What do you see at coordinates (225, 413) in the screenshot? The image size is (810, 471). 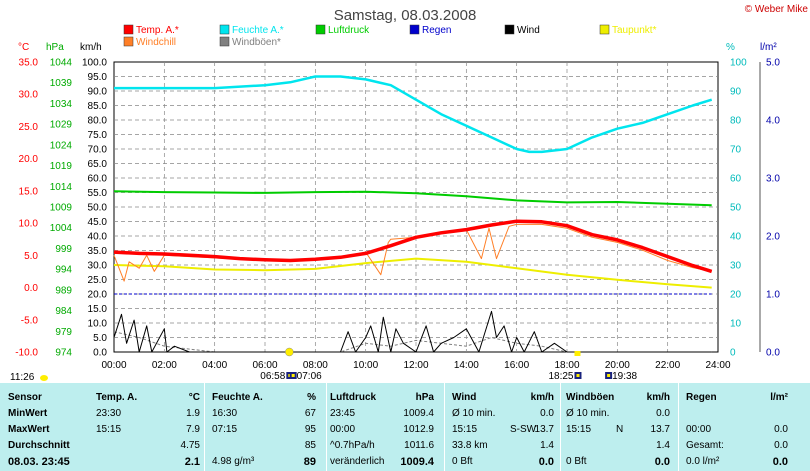 I see `humidity-time: 16:30` at bounding box center [225, 413].